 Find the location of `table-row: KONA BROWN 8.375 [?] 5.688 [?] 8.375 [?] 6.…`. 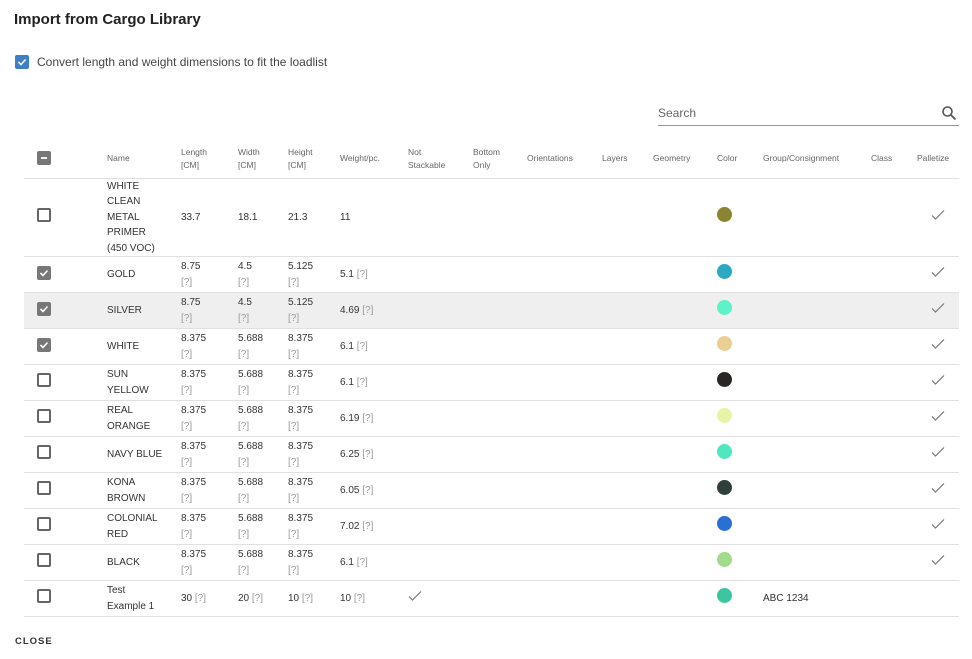

table-row: KONA BROWN 8.375 [?] 5.688 [?] 8.375 [?] 6.… is located at coordinates (491, 490).